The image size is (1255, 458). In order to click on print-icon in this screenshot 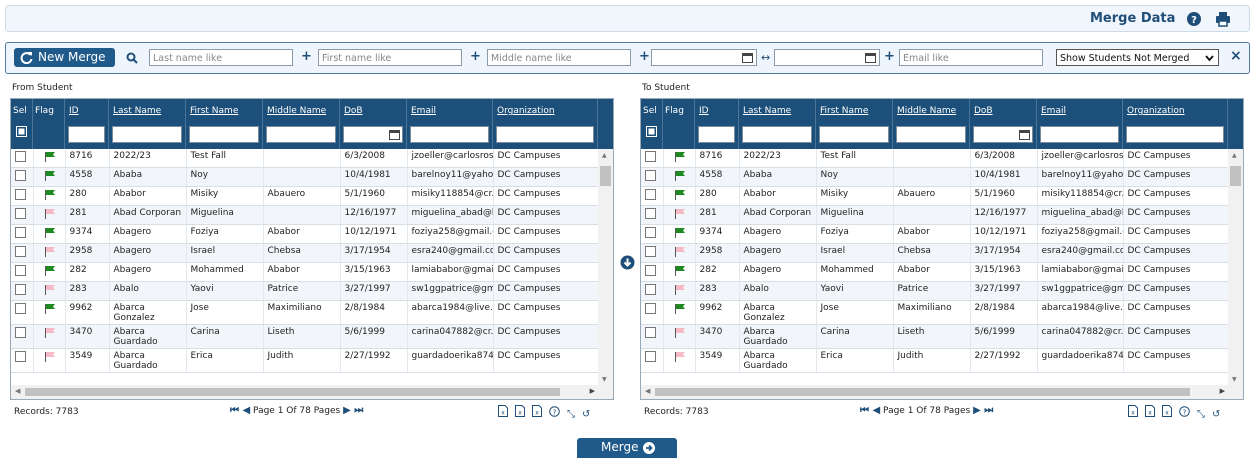, I will do `click(1223, 19)`.